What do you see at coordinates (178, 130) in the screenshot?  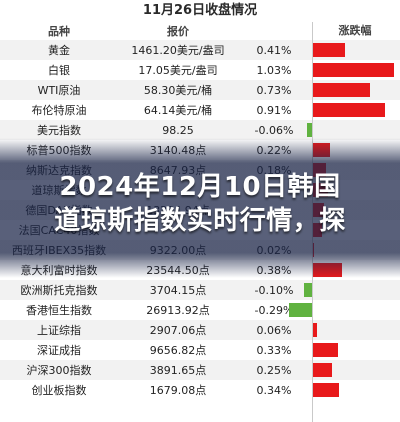 I see `row-price: 98.25` at bounding box center [178, 130].